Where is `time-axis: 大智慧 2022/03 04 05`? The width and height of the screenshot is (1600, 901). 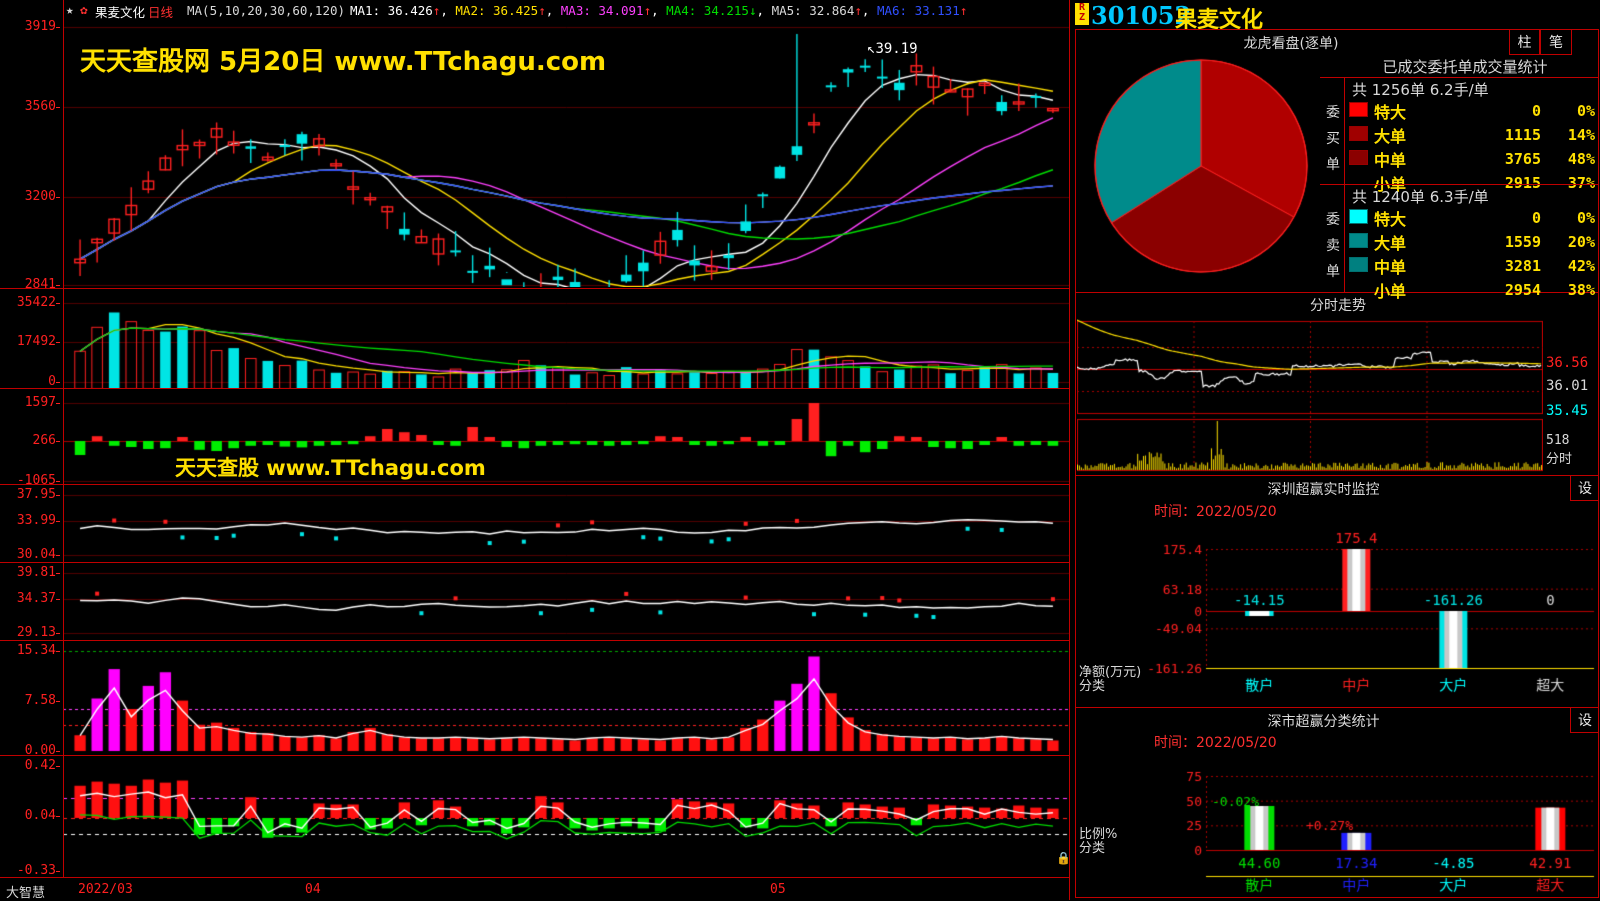
time-axis: 大智慧 2022/03 04 05 is located at coordinates (535, 889).